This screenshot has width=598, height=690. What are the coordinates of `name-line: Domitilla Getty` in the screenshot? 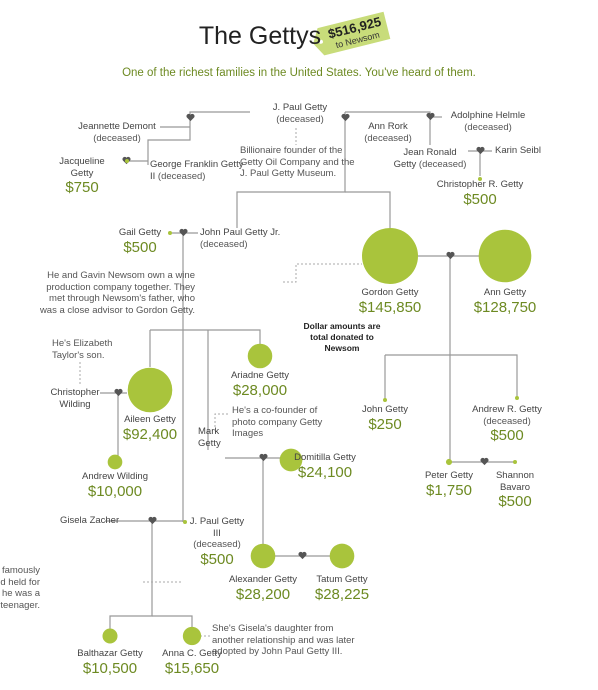 It's located at (325, 458).